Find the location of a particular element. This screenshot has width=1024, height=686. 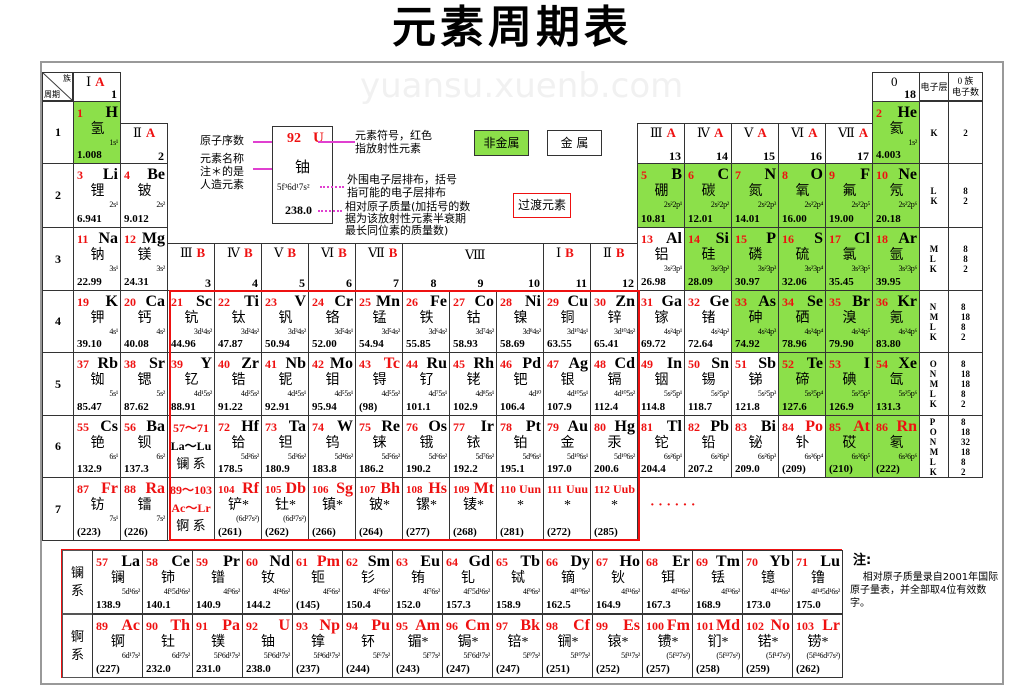

element-Pa: 91 Pa 镤 5f²6d¹7s² 231.0 is located at coordinates (217, 646).